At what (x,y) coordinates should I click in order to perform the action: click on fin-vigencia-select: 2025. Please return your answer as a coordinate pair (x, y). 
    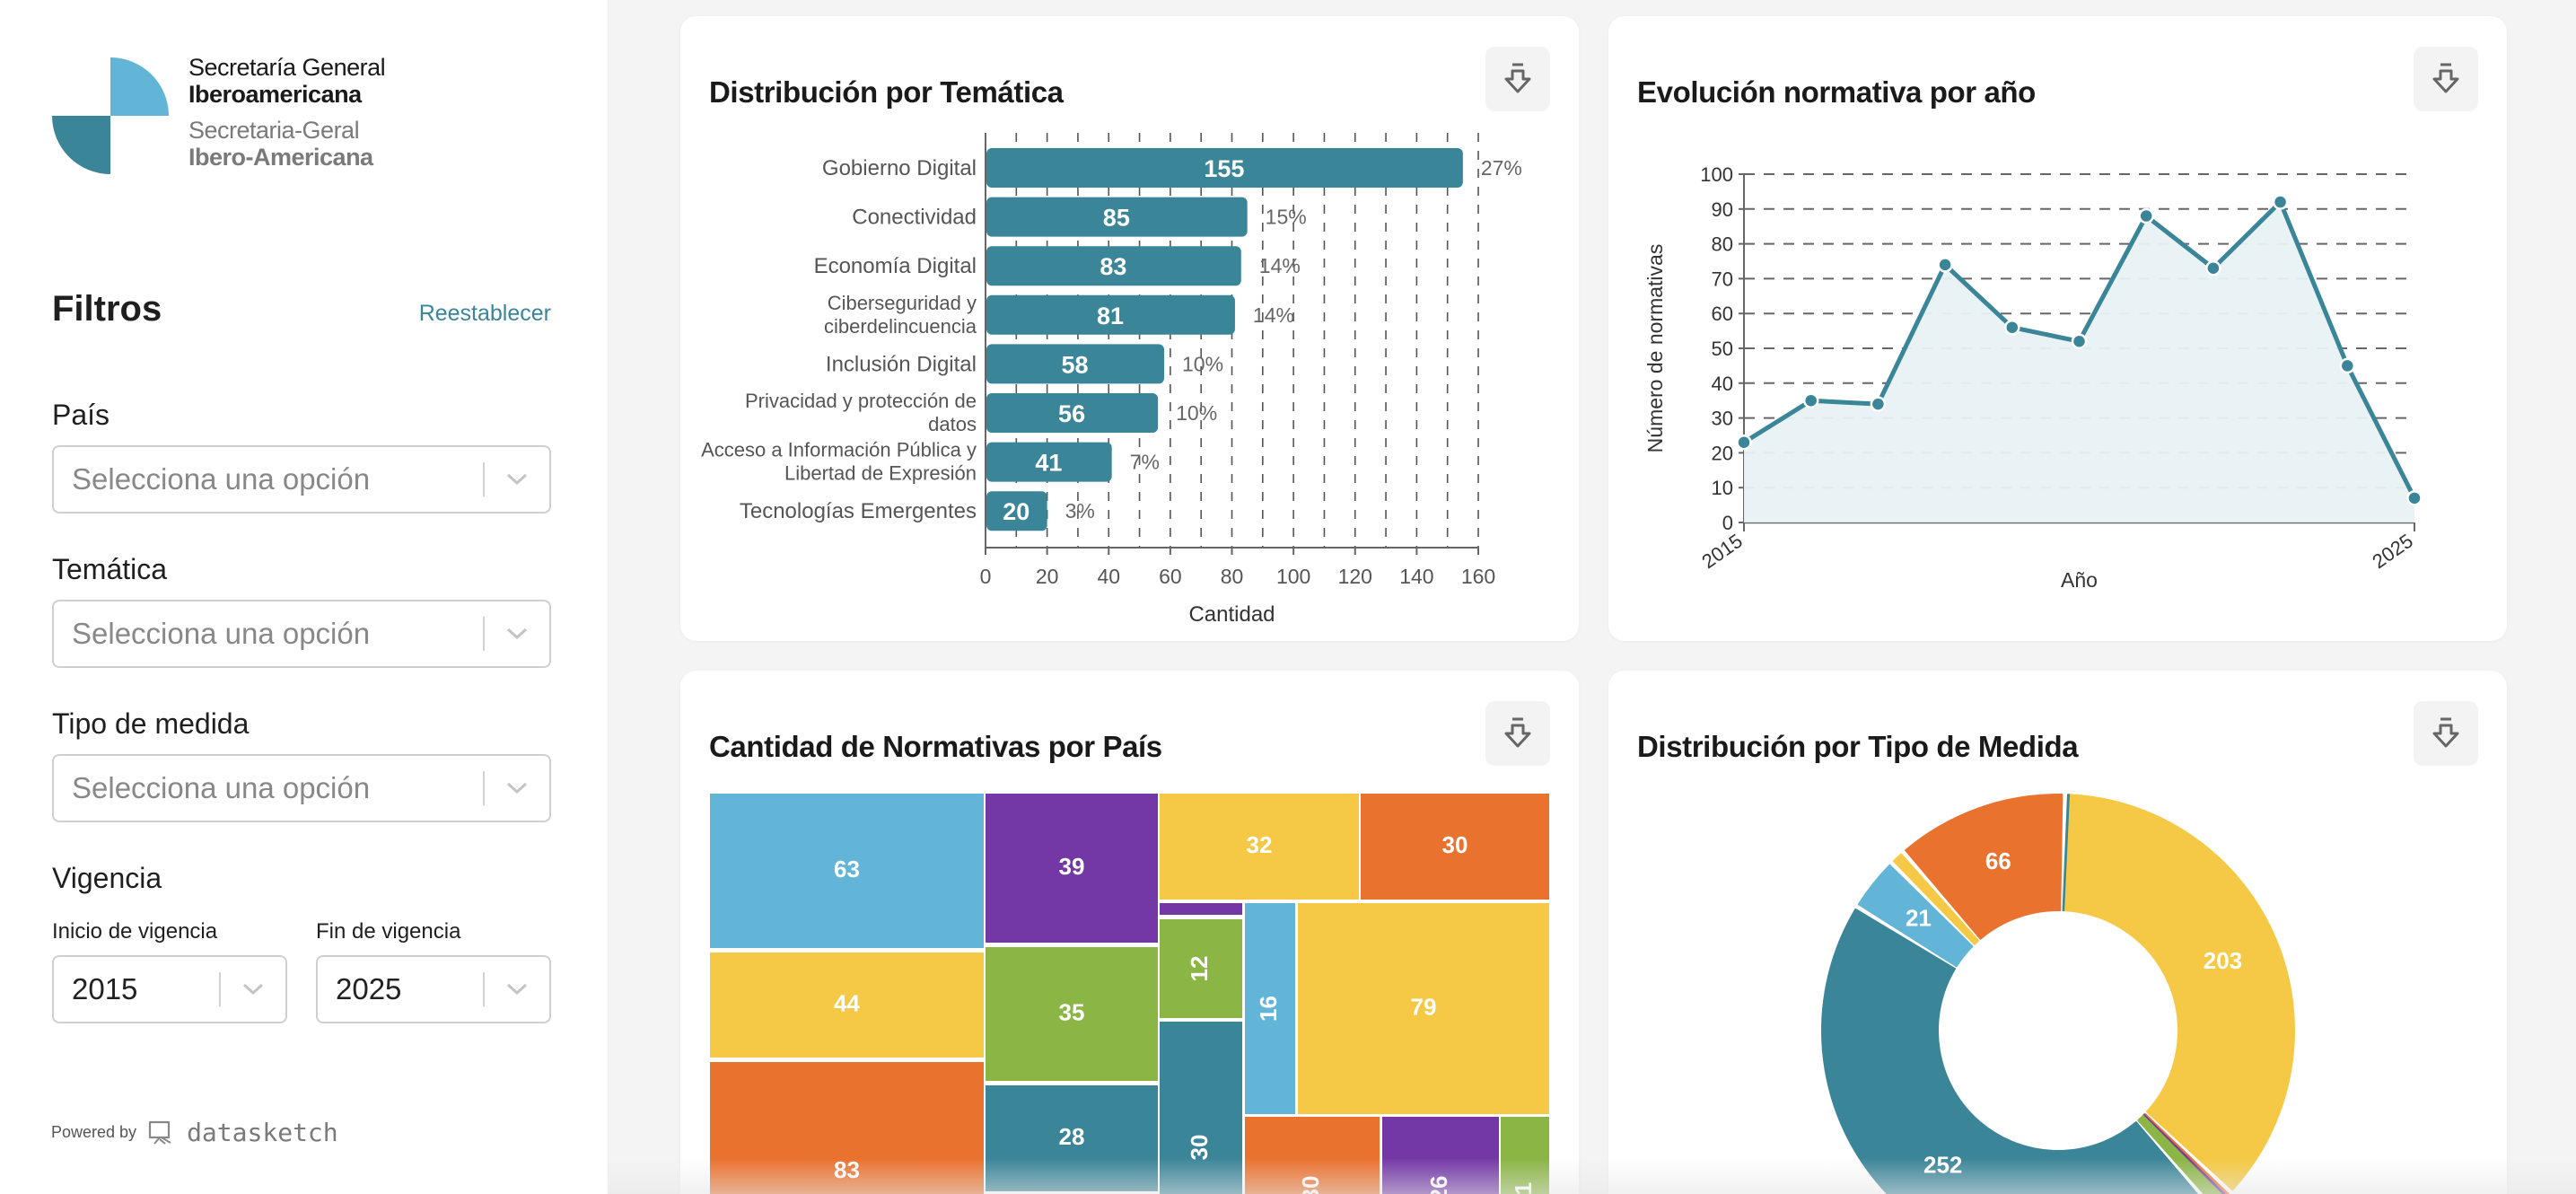
    Looking at the image, I should click on (433, 989).